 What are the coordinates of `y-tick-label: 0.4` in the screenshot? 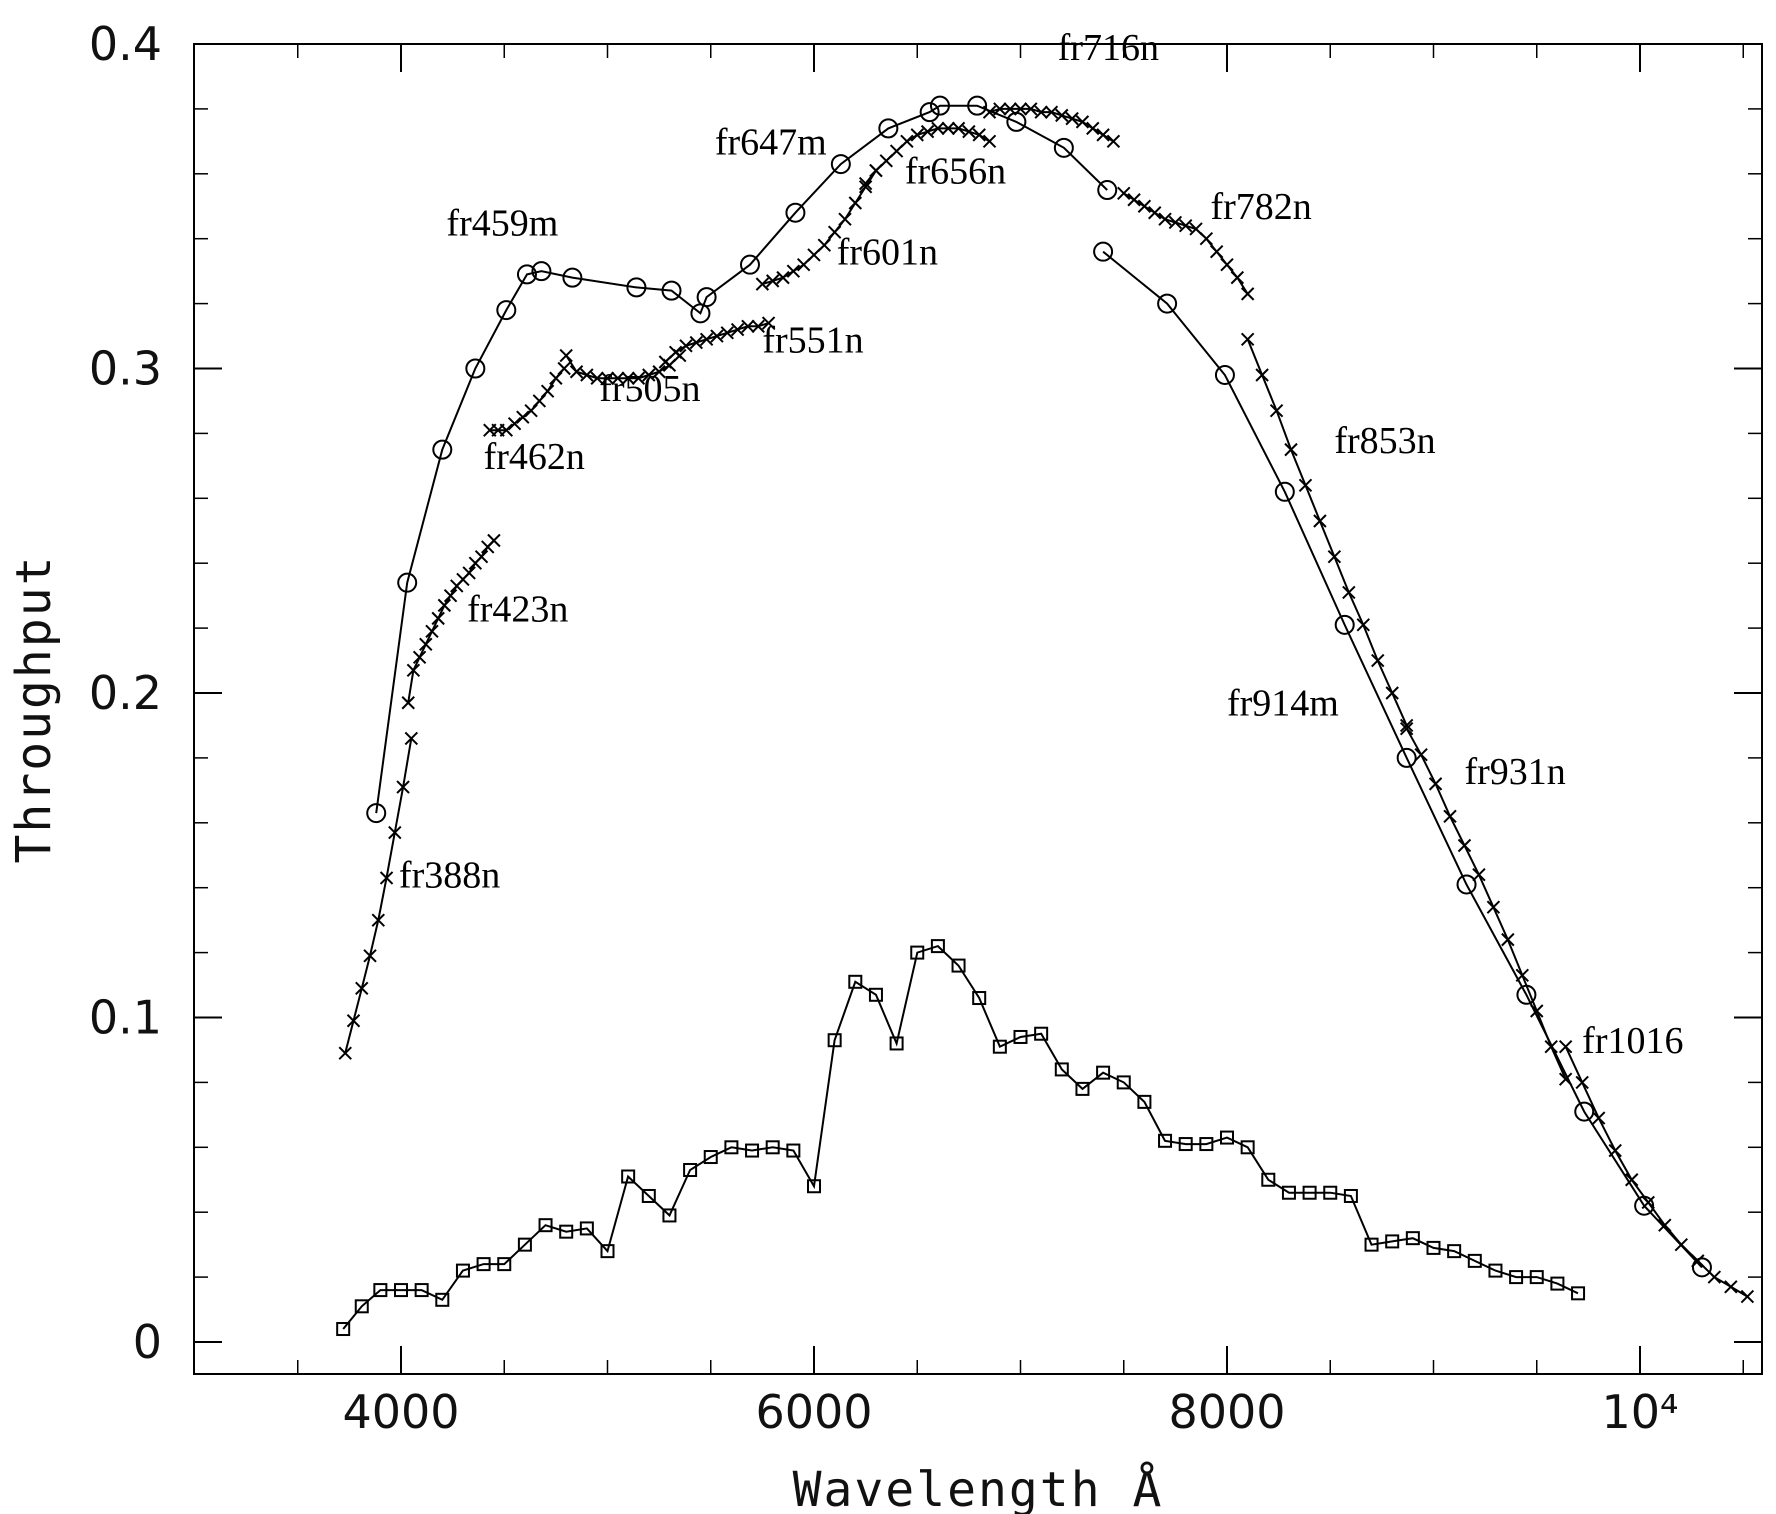 It's located at (125, 44).